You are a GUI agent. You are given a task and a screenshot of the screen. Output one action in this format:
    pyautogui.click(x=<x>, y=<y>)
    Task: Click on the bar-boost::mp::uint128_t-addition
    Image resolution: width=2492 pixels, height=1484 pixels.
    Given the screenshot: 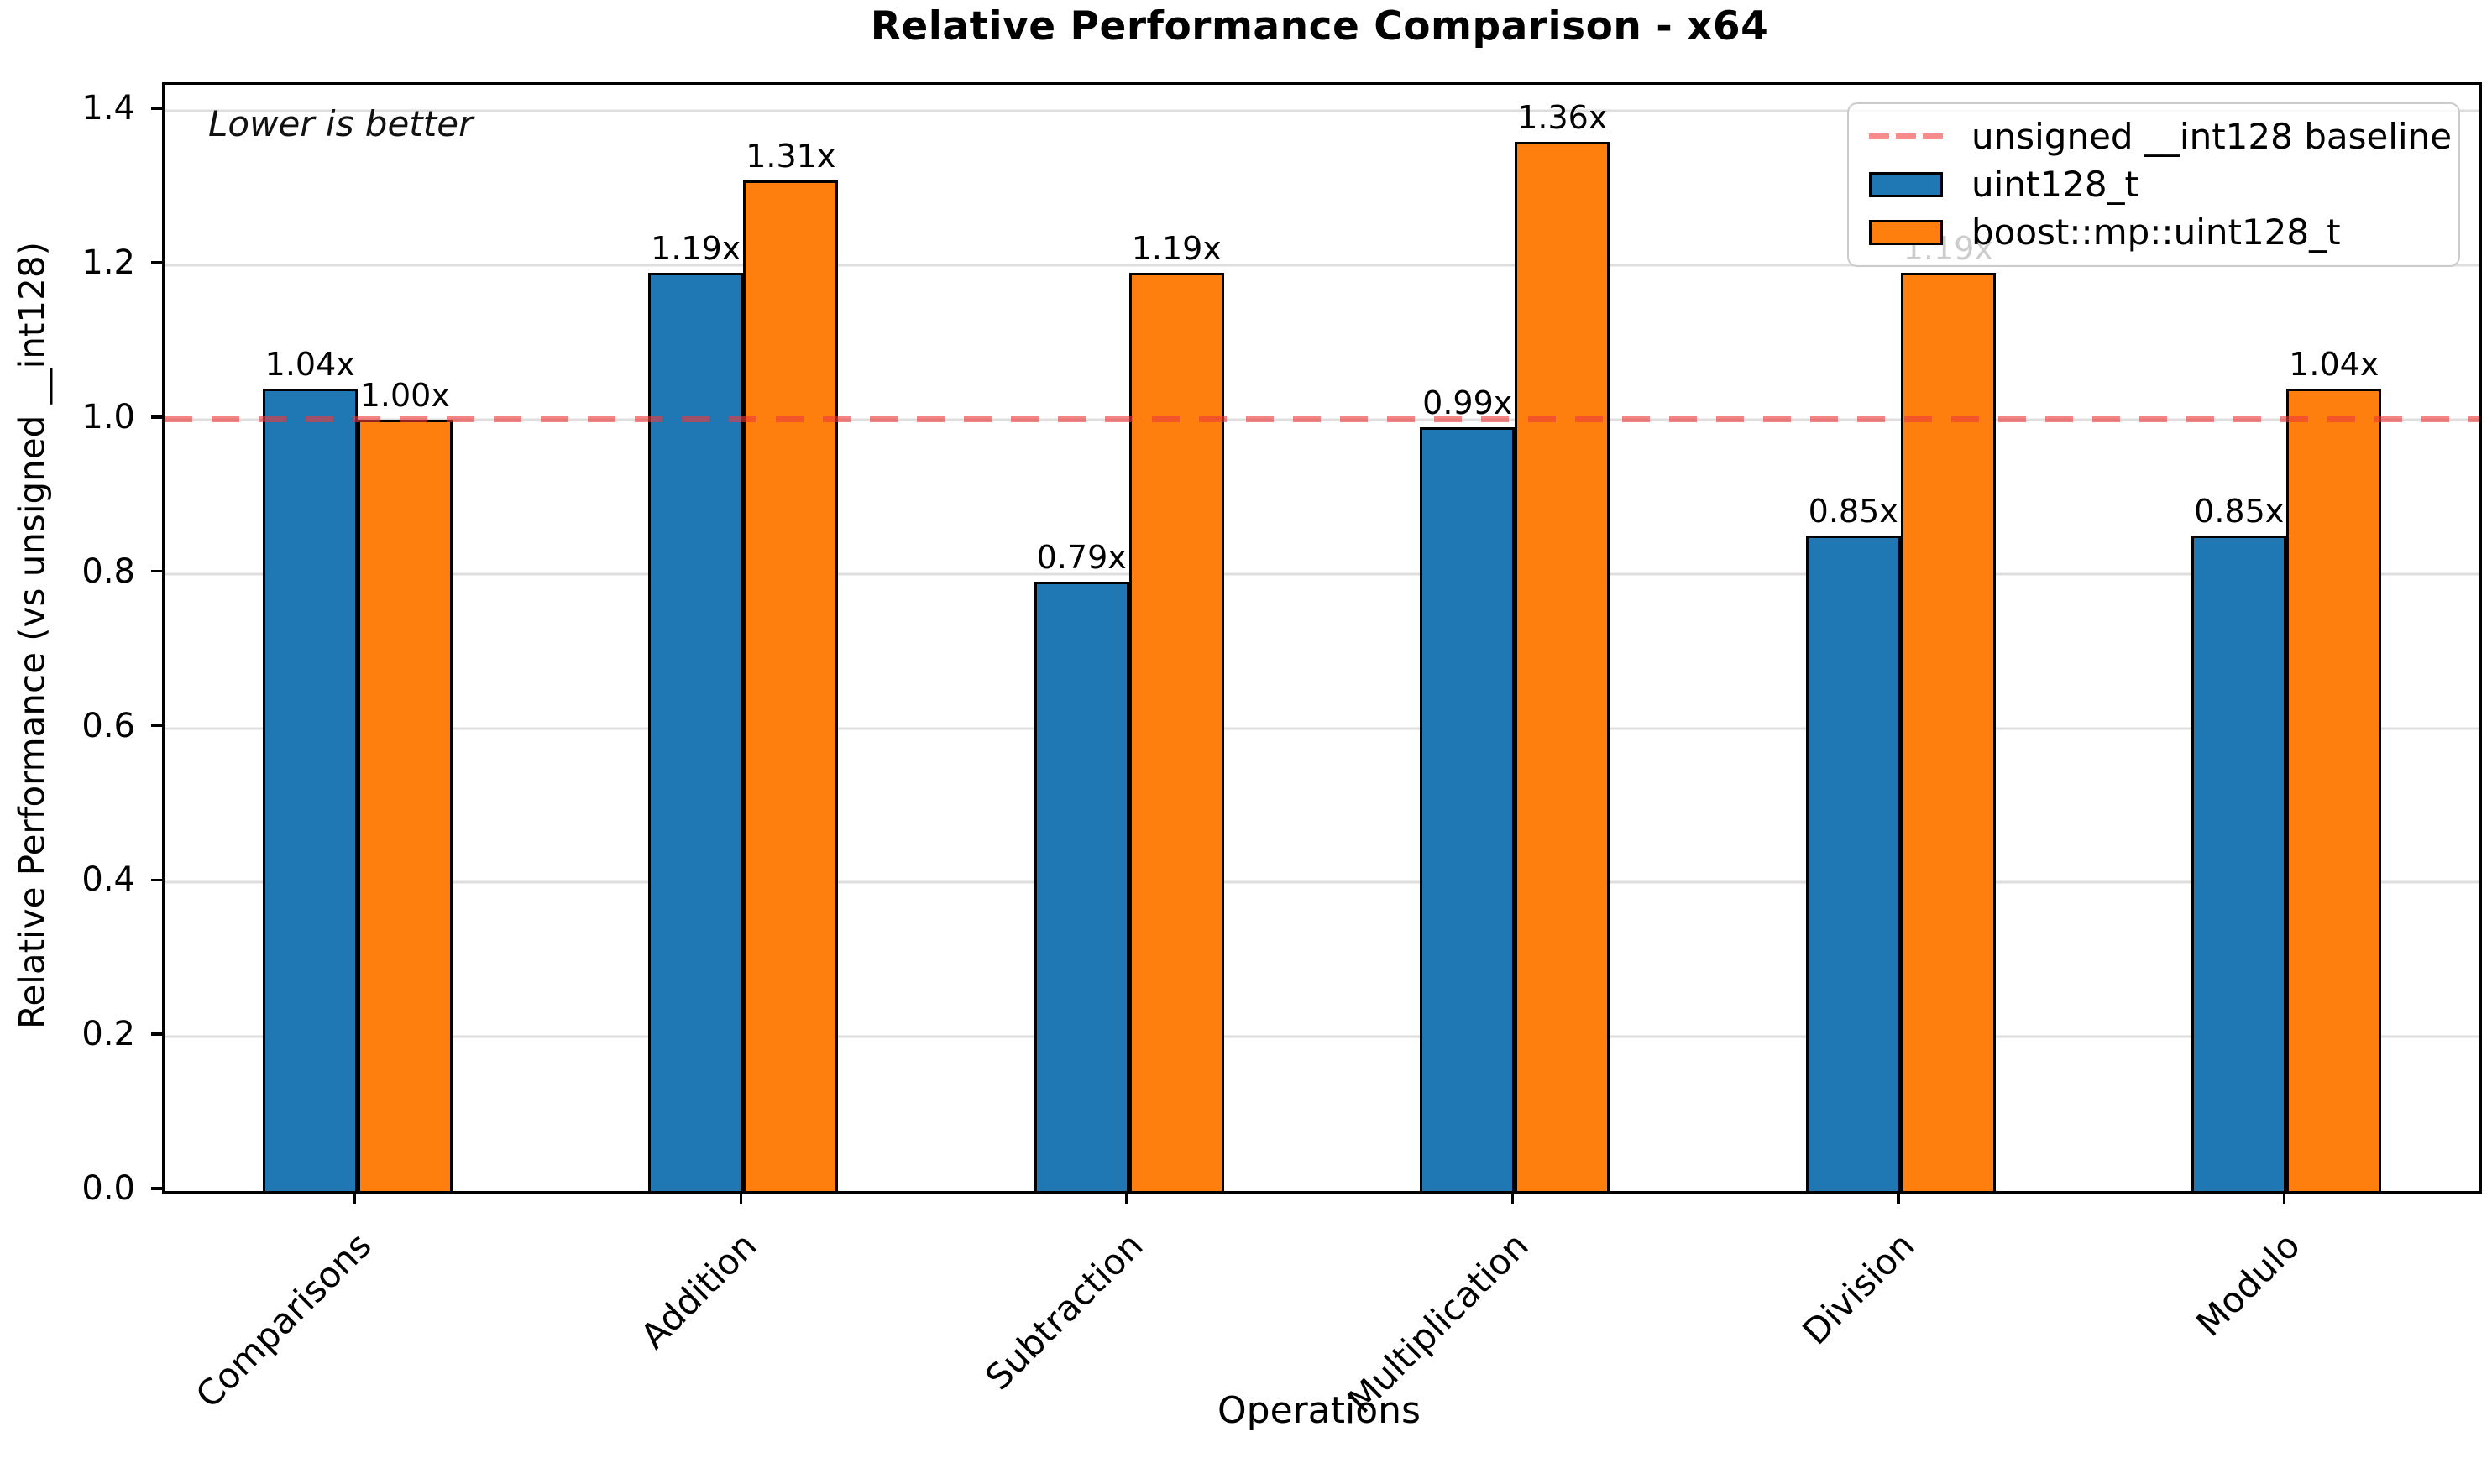 What is the action you would take?
    pyautogui.click(x=791, y=685)
    